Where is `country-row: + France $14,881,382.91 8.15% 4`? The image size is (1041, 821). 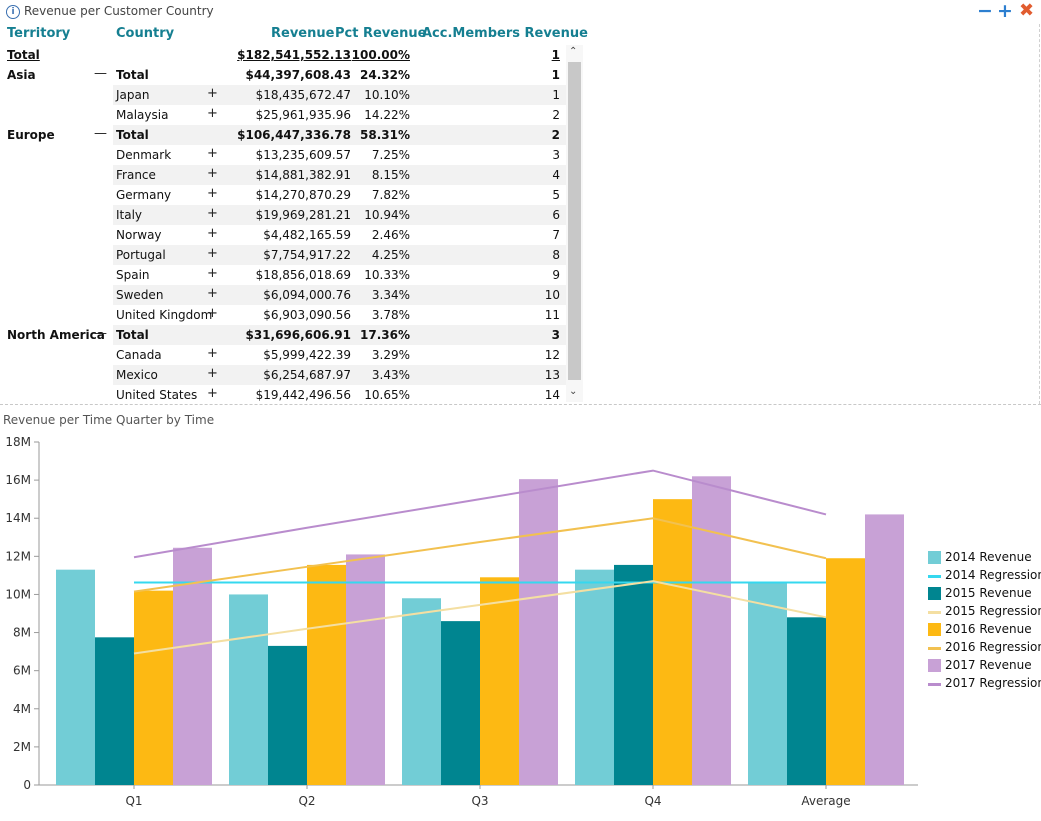 country-row: + France $14,881,382.91 8.15% 4 is located at coordinates (283, 175).